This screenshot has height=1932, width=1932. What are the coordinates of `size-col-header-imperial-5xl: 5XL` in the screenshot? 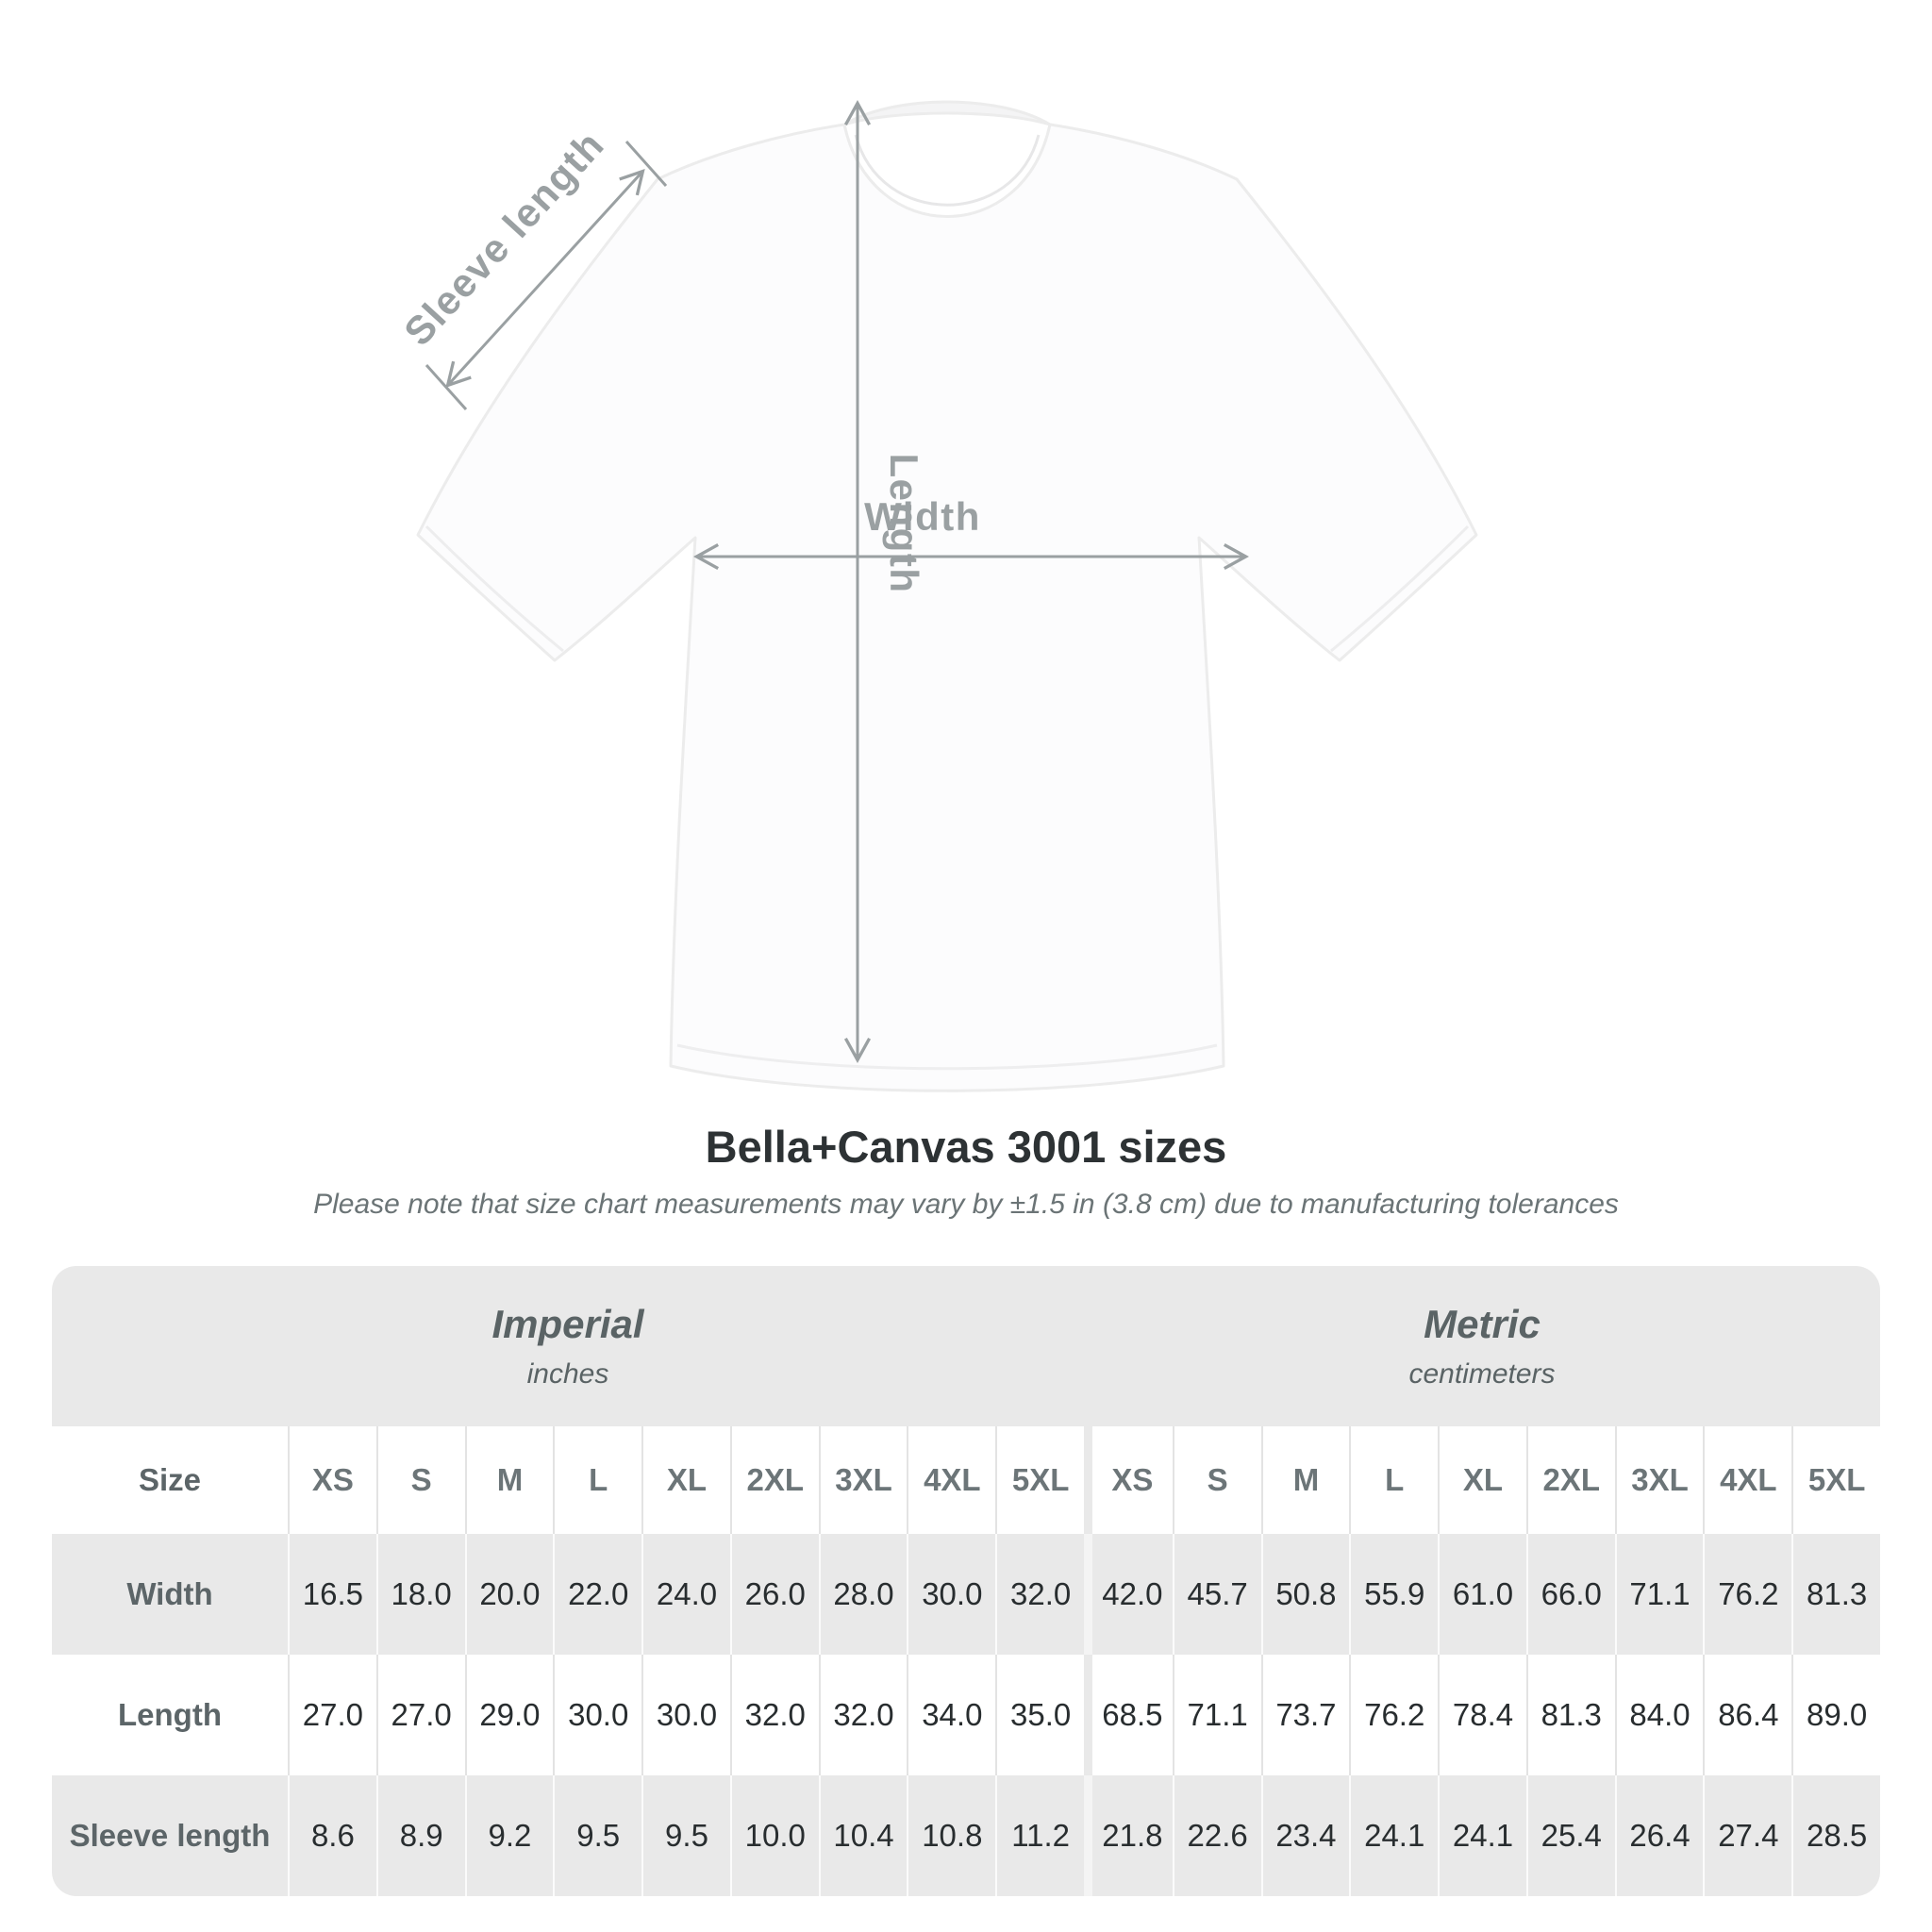 It's located at (1039, 1480).